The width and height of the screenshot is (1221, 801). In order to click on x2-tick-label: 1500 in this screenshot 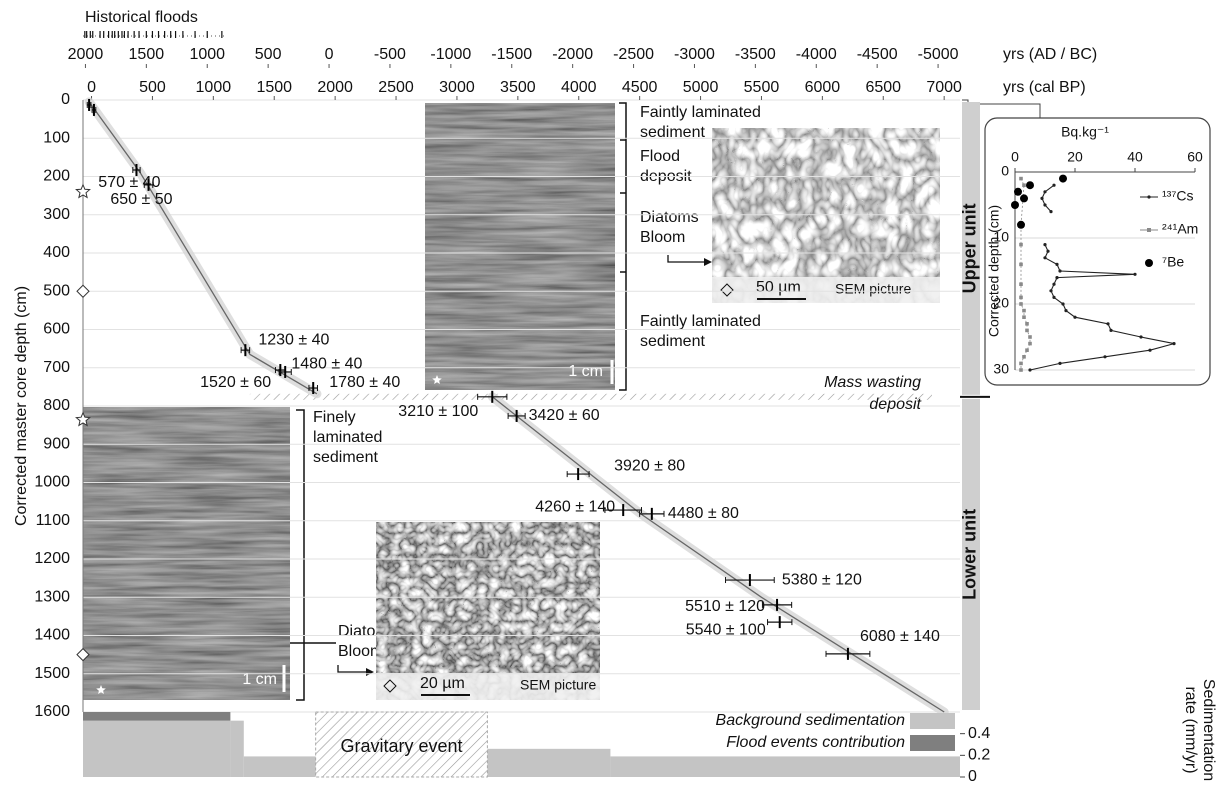, I will do `click(147, 54)`.